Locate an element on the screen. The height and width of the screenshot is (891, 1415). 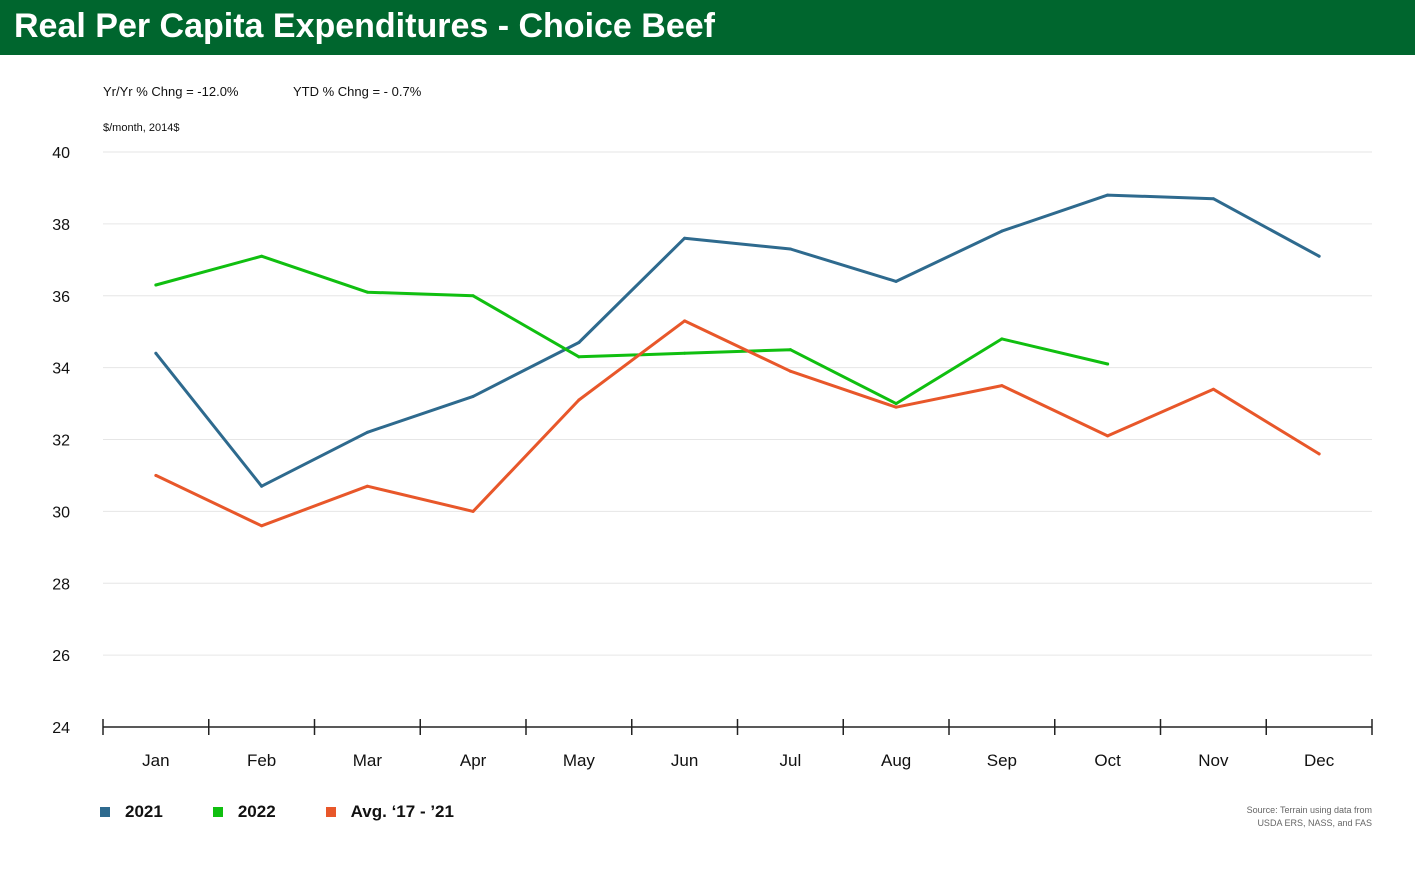
y-tick-label: 30 is located at coordinates (61, 512).